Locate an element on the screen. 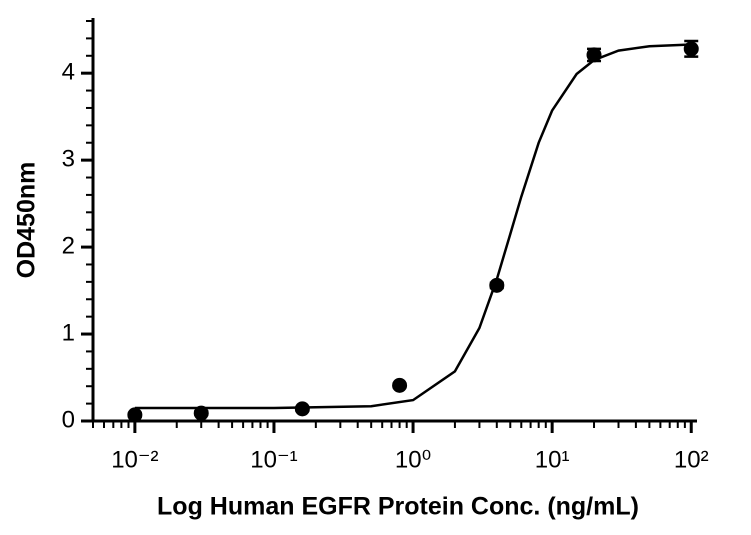 Image resolution: width=751 pixels, height=535 pixels. y-tick-label: 0 is located at coordinates (68, 419).